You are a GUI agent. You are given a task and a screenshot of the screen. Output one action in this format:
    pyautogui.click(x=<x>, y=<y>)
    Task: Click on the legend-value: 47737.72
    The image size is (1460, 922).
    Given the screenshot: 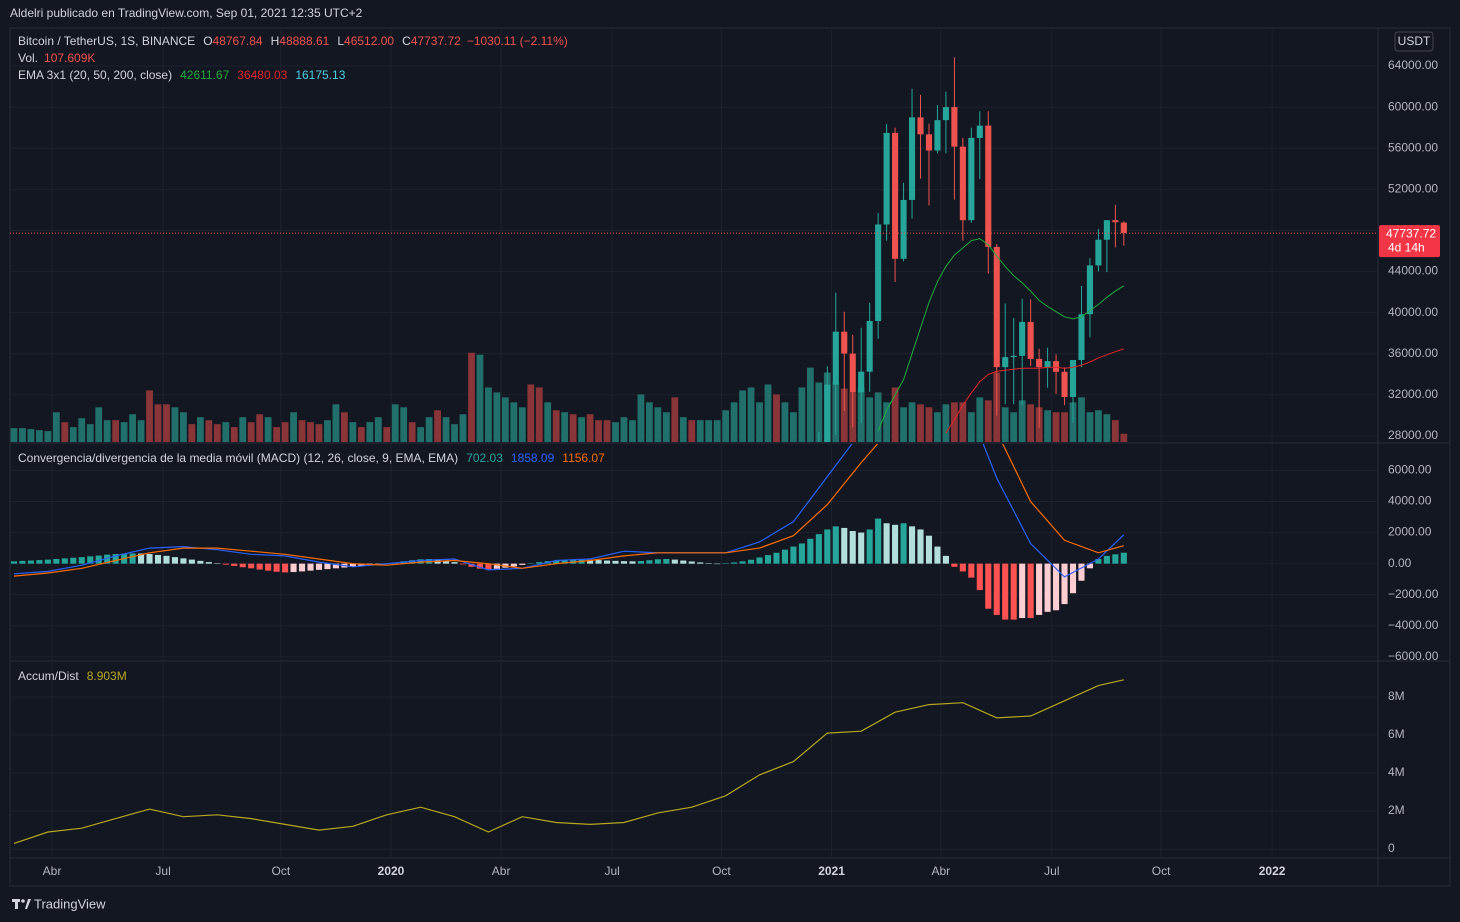 What is the action you would take?
    pyautogui.click(x=436, y=41)
    